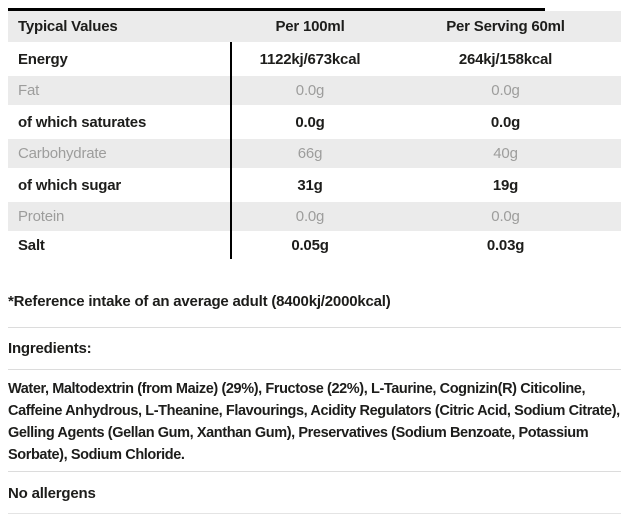 The width and height of the screenshot is (629, 516). I want to click on per-serving-value: 264kj/158kcal, so click(505, 59).